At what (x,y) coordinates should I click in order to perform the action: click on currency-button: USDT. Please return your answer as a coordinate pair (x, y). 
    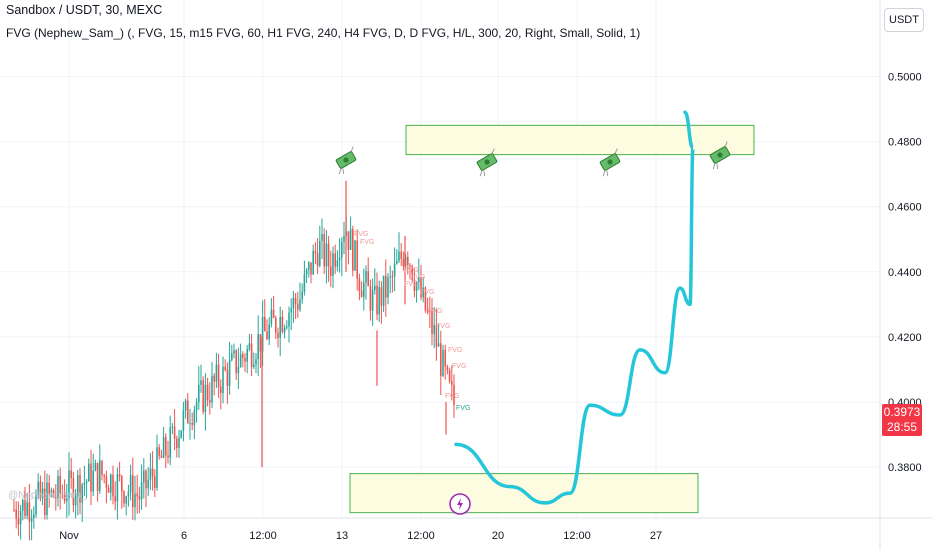
    Looking at the image, I should click on (904, 20).